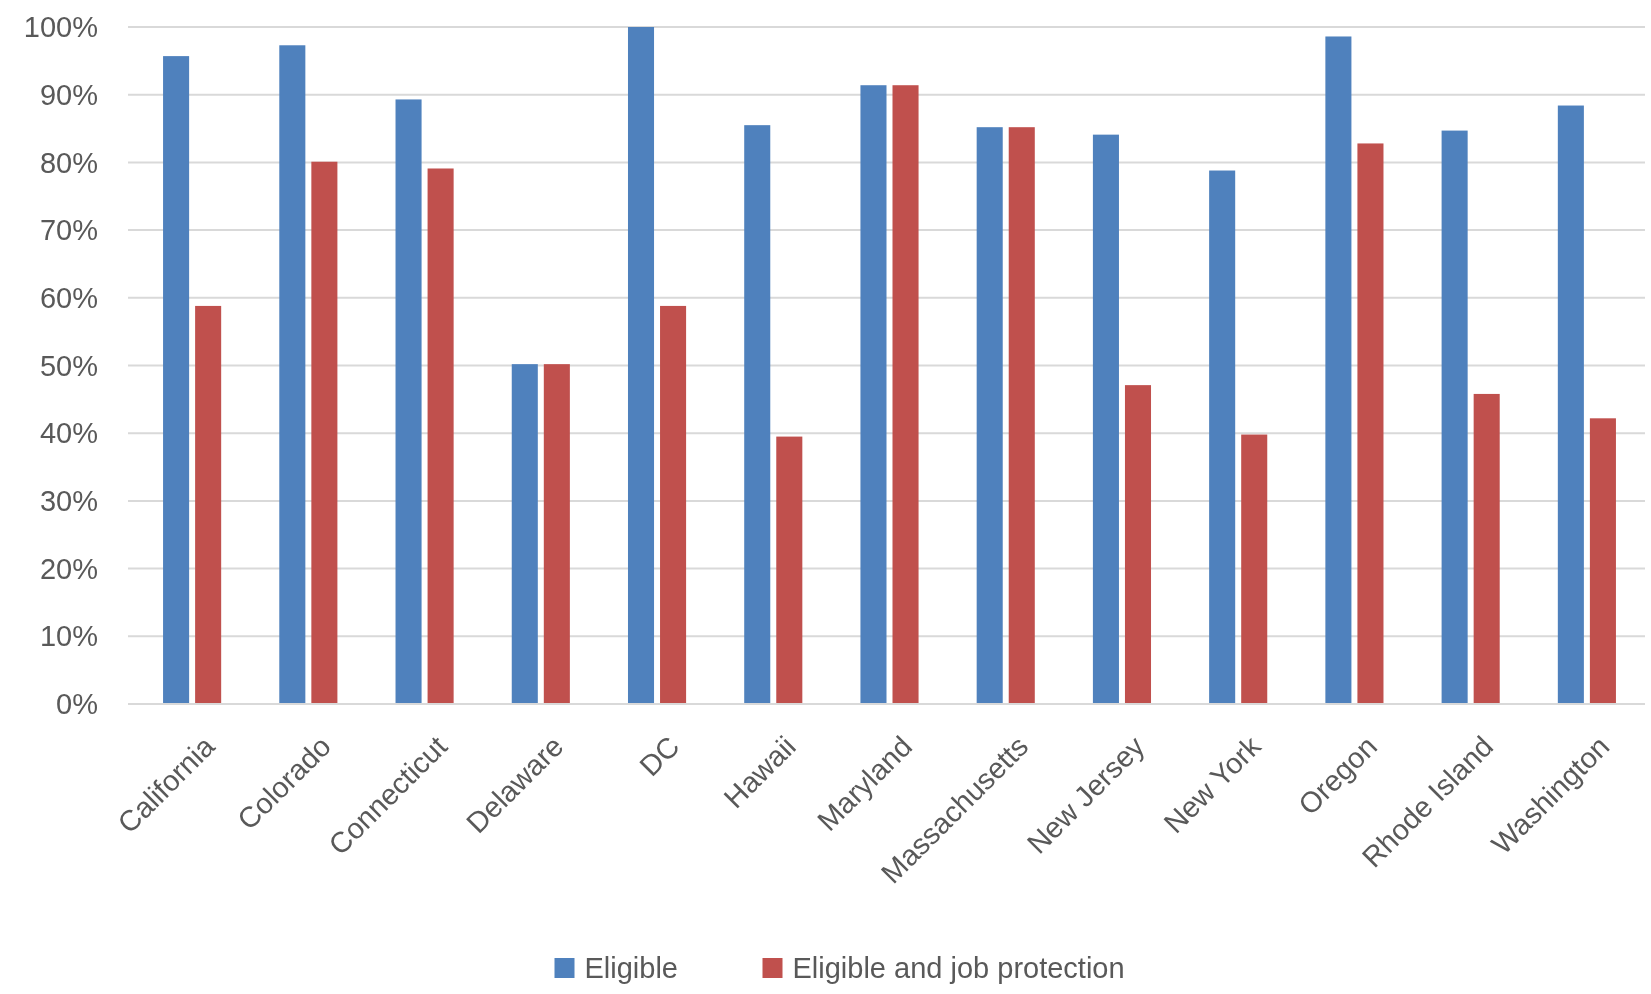 This screenshot has width=1651, height=994. I want to click on legend-label: Eligible, so click(631, 968).